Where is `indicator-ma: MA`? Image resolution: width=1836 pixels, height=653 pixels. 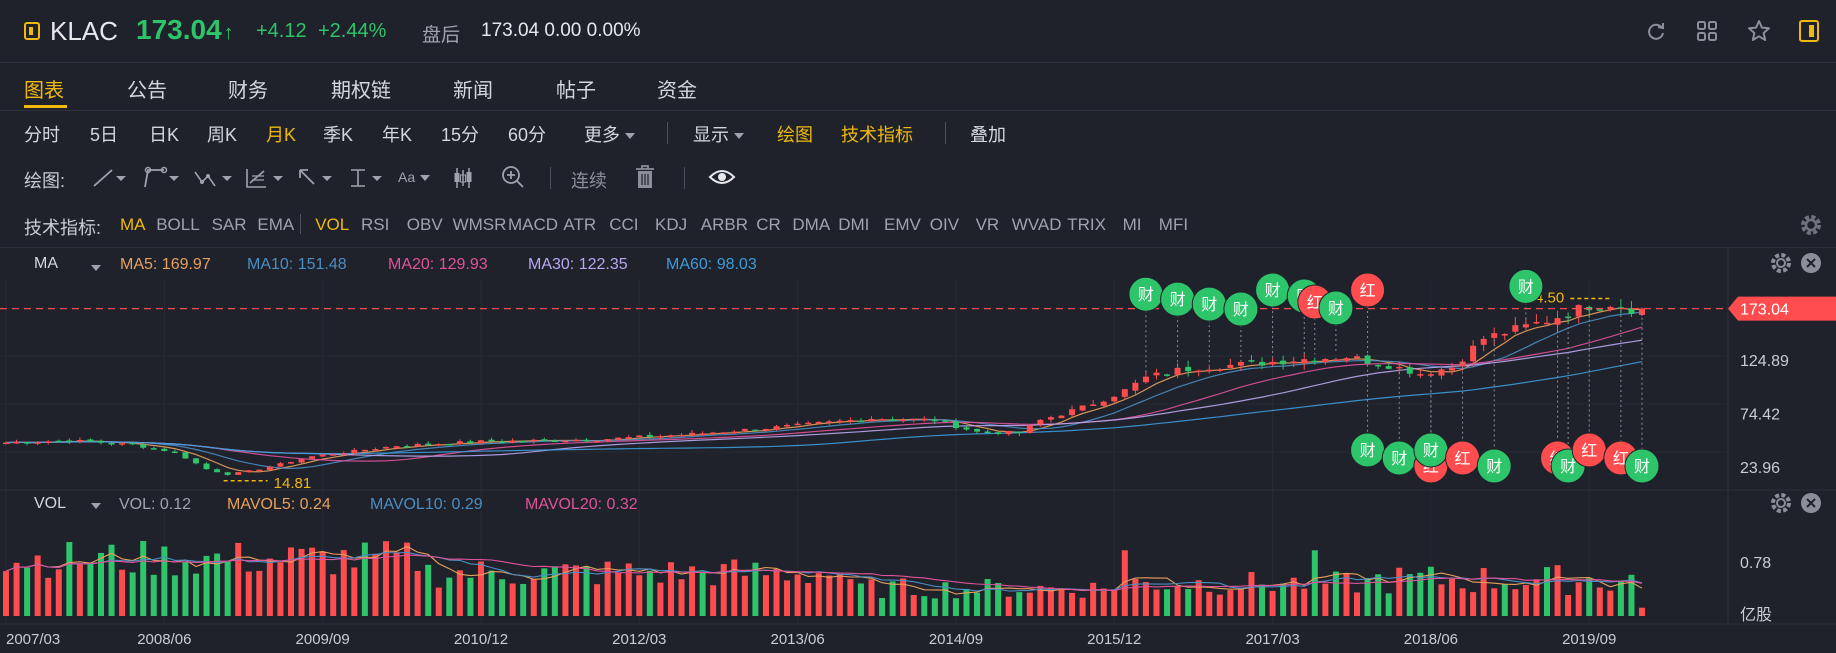
indicator-ma: MA is located at coordinates (133, 224).